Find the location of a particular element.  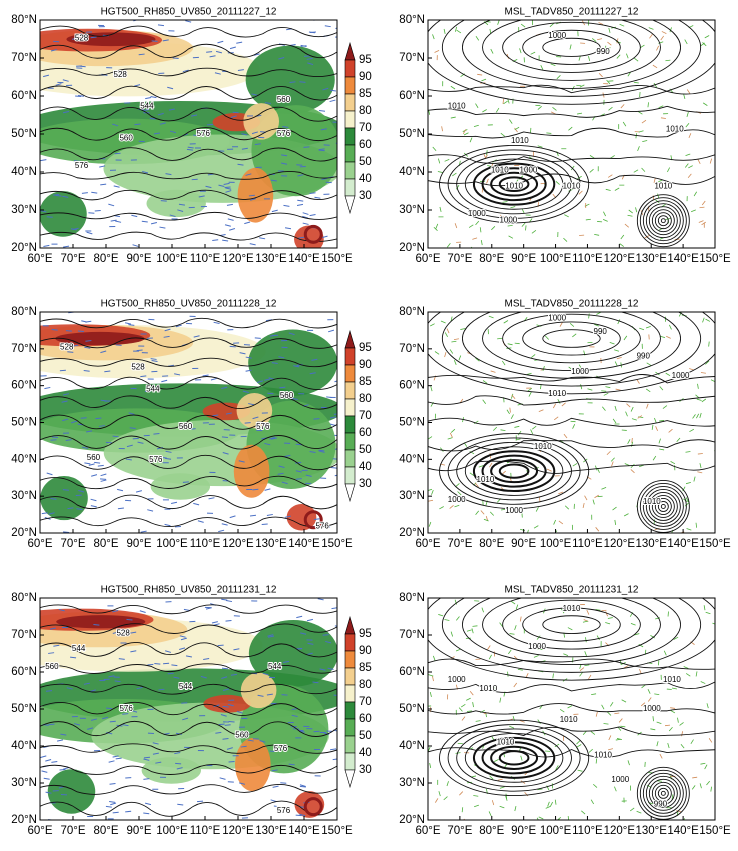

contour-label: 1000 is located at coordinates (508, 220).